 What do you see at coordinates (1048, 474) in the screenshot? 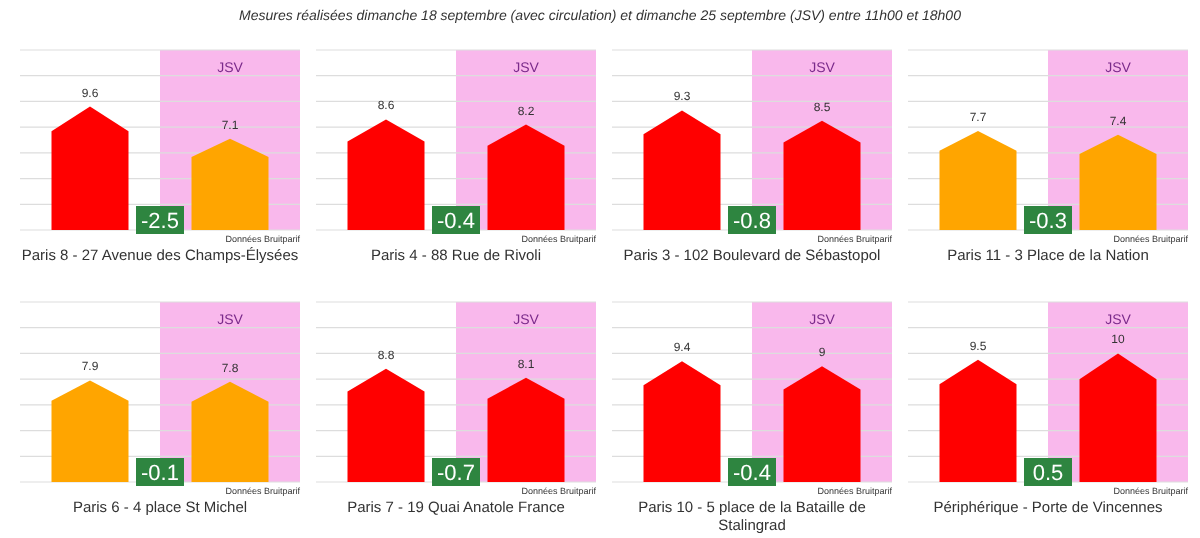
I see `annotation: 0.5` at bounding box center [1048, 474].